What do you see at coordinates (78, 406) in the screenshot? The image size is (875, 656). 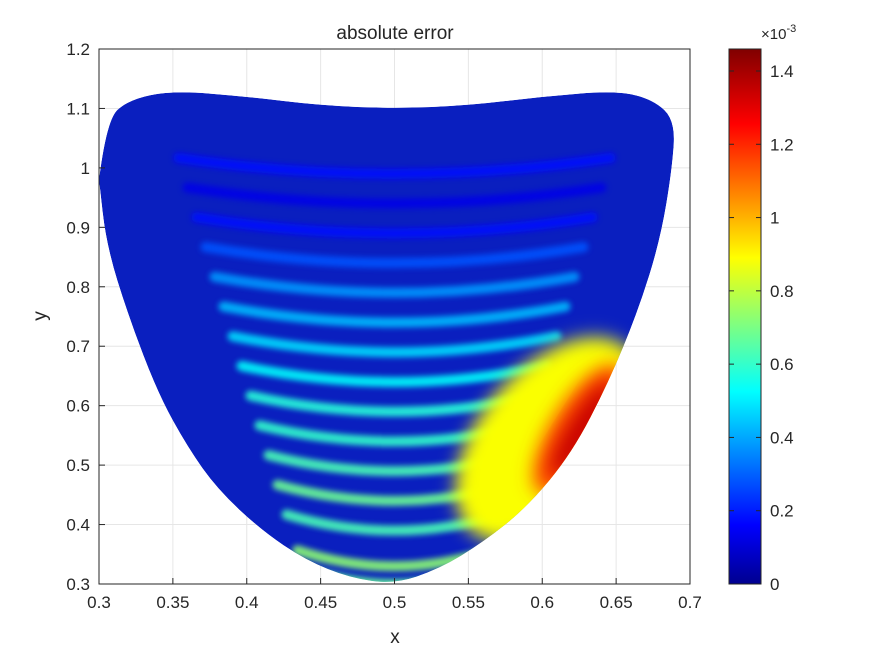 I see `y-tick-label: 0.6` at bounding box center [78, 406].